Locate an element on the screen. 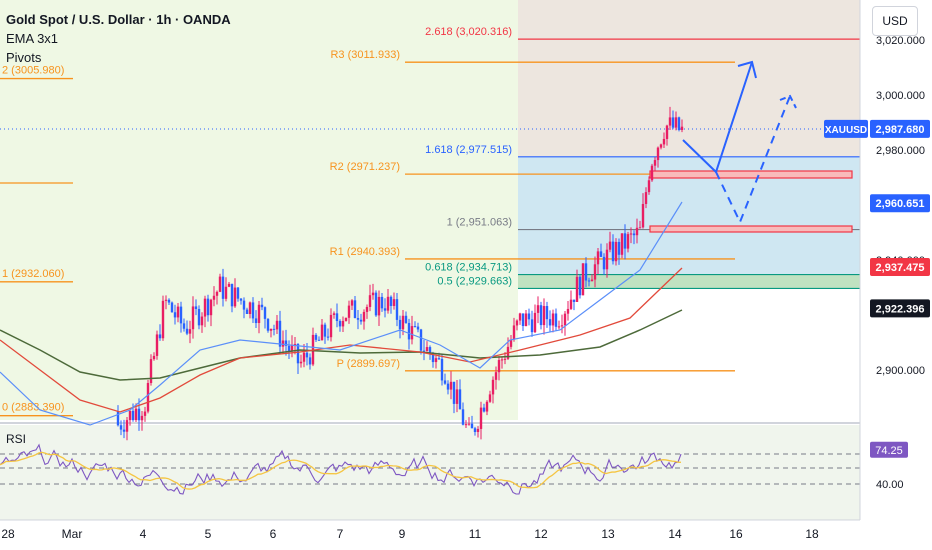 The height and width of the screenshot is (550, 932). left-pivot-label: 2 (3005.980) is located at coordinates (33, 71).